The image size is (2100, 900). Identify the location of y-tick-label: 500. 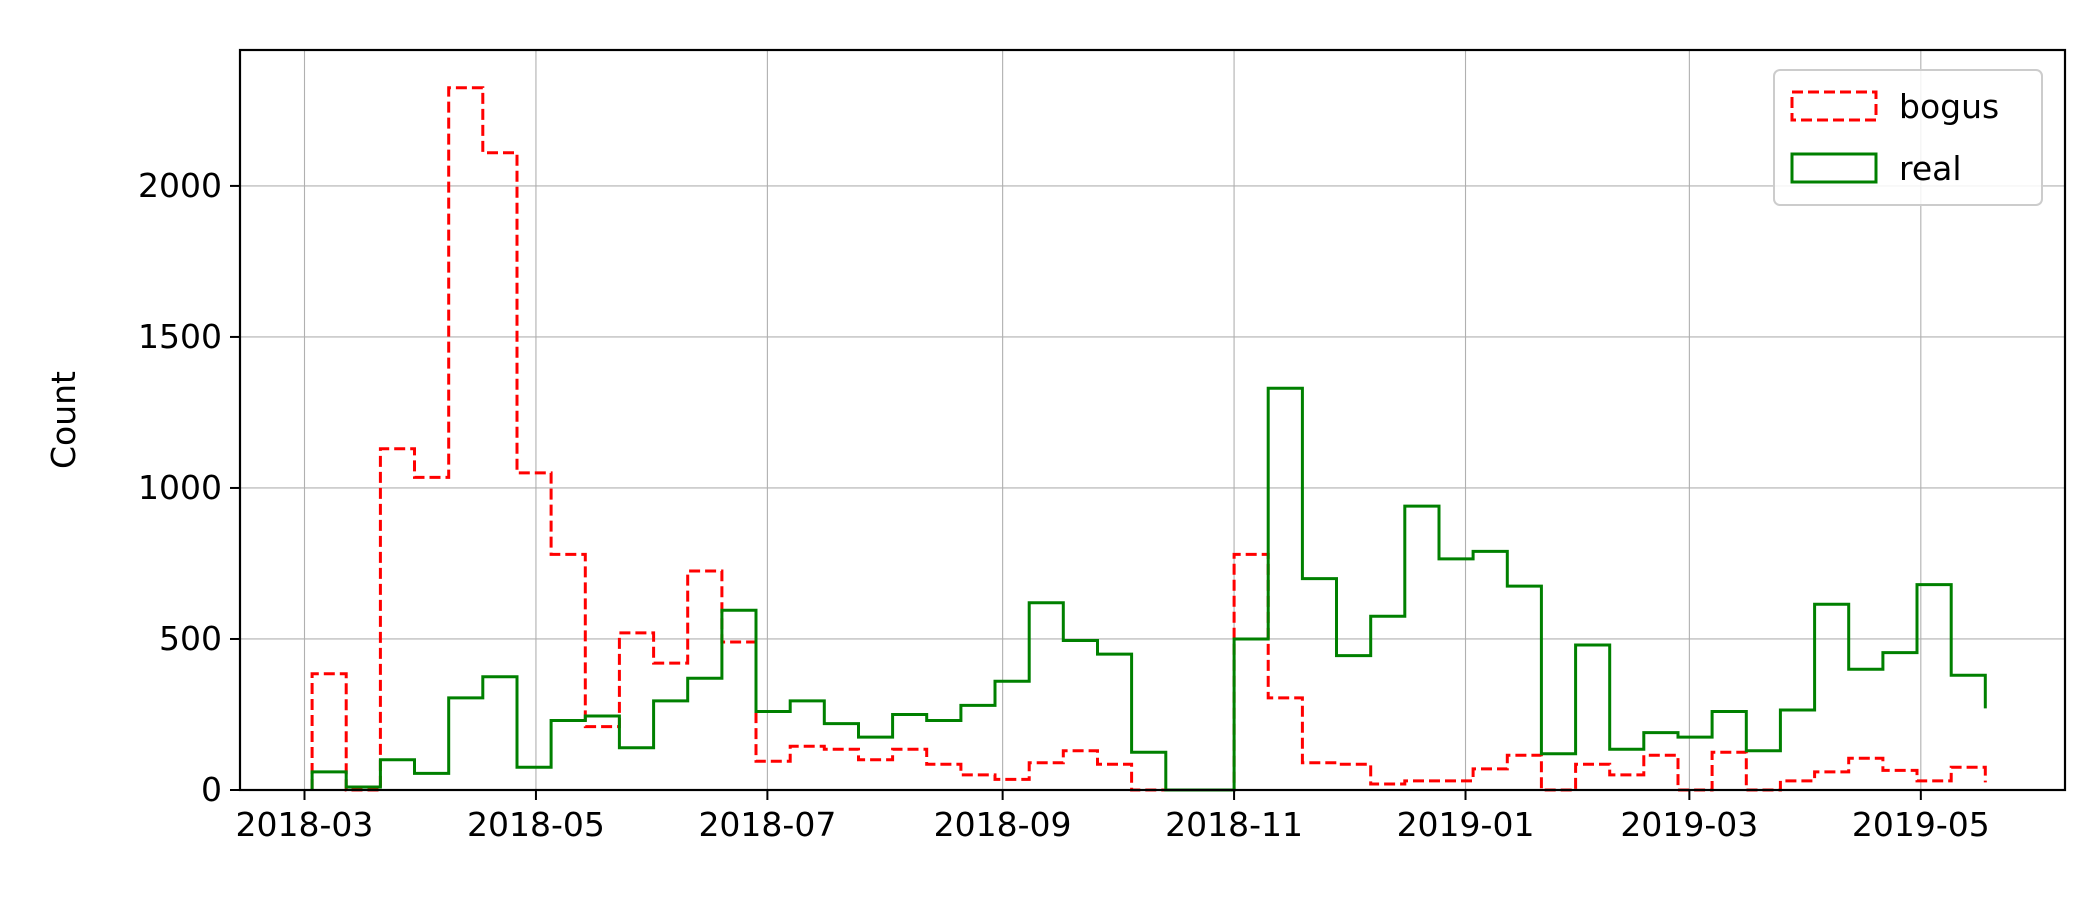
(190, 638).